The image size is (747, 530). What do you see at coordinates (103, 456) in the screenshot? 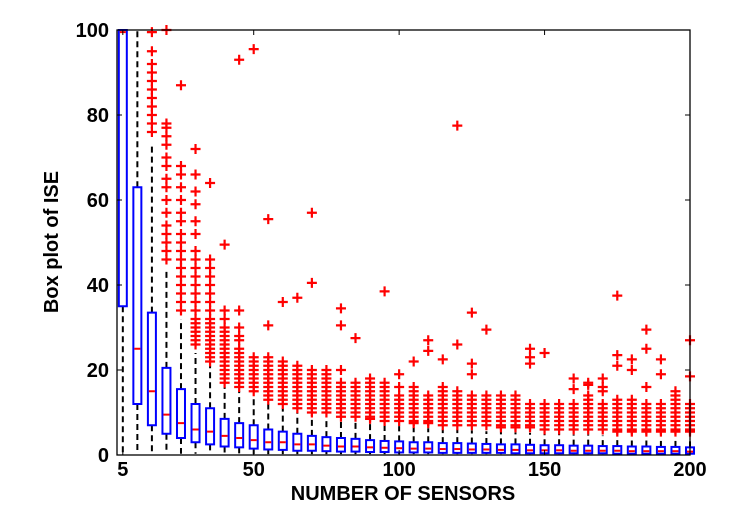
I see `y-tick-label: 0` at bounding box center [103, 456].